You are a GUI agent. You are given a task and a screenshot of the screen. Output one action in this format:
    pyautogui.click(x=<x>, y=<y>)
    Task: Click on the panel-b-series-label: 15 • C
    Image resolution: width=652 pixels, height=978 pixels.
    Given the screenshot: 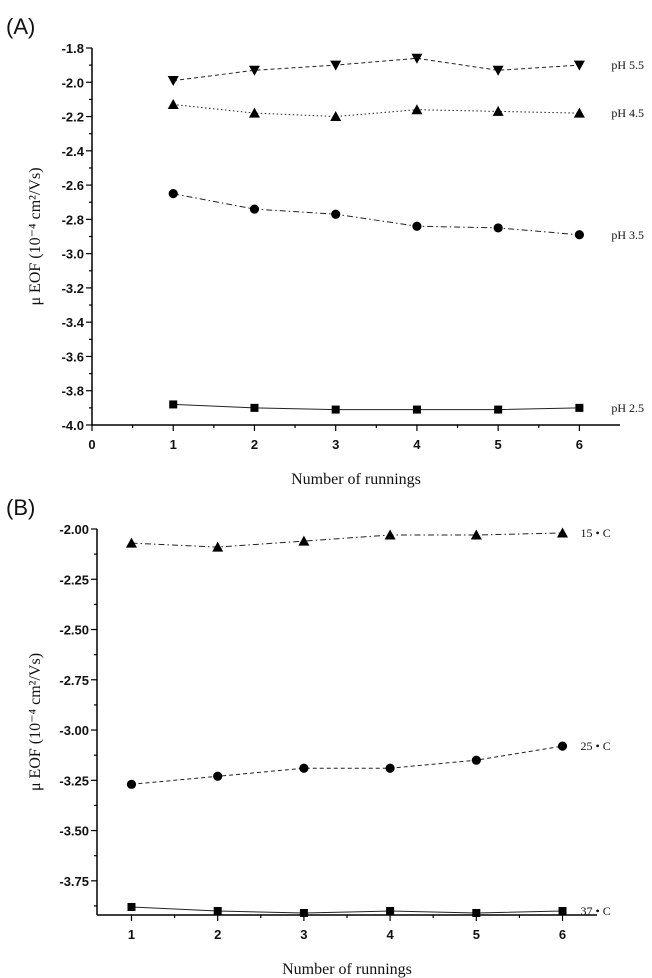 What is the action you would take?
    pyautogui.click(x=596, y=533)
    